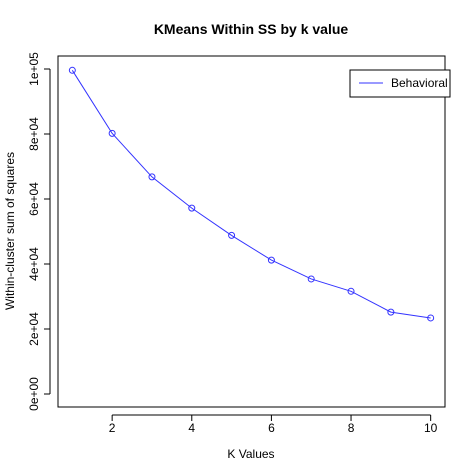 The image size is (474, 474). Describe the element at coordinates (250, 454) in the screenshot. I see `x-axis-label: K Values` at that location.